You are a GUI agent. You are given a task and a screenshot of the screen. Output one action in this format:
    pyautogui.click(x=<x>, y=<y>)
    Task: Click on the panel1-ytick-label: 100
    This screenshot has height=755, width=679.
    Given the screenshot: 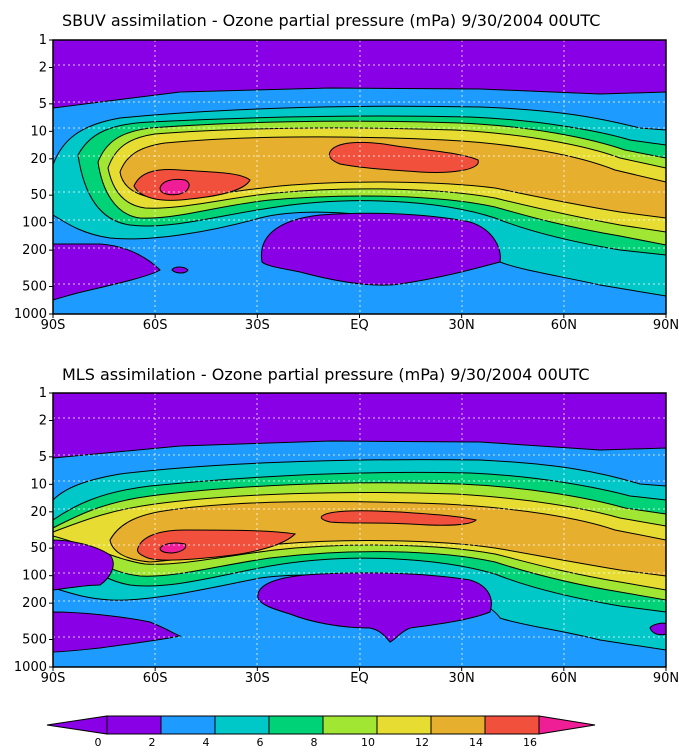 What is the action you would take?
    pyautogui.click(x=34, y=223)
    